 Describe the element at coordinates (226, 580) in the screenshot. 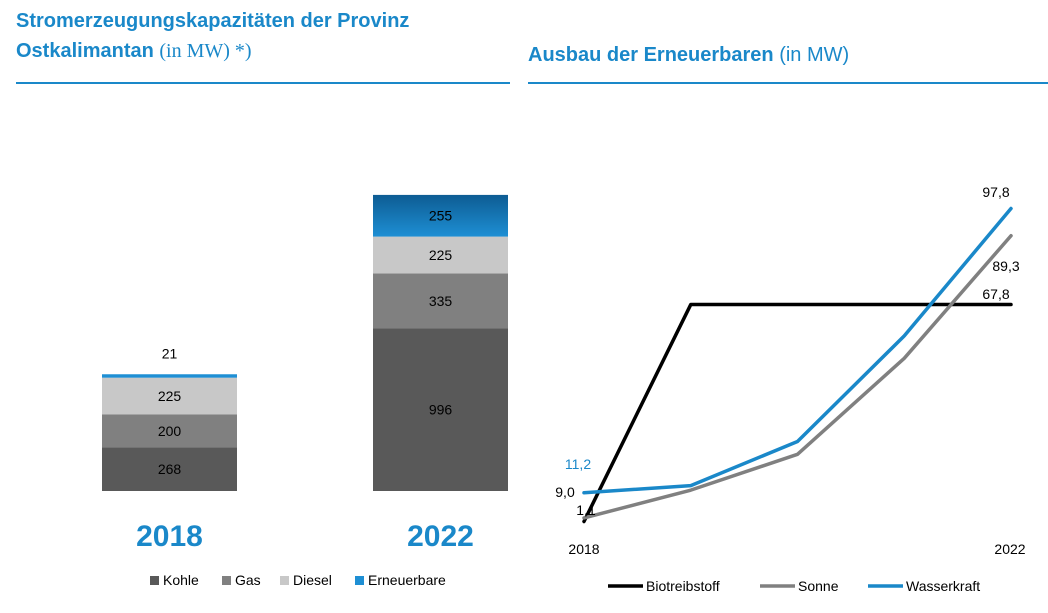

I see `legend-swatch-gas` at that location.